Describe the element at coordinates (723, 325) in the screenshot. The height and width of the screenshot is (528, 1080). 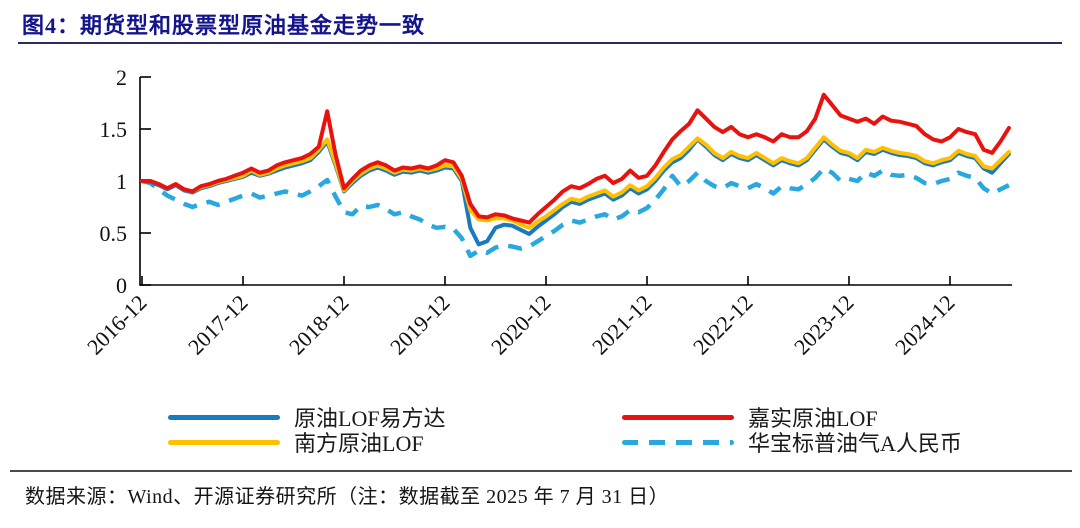
I see `x-tick-label: 2022-12` at that location.